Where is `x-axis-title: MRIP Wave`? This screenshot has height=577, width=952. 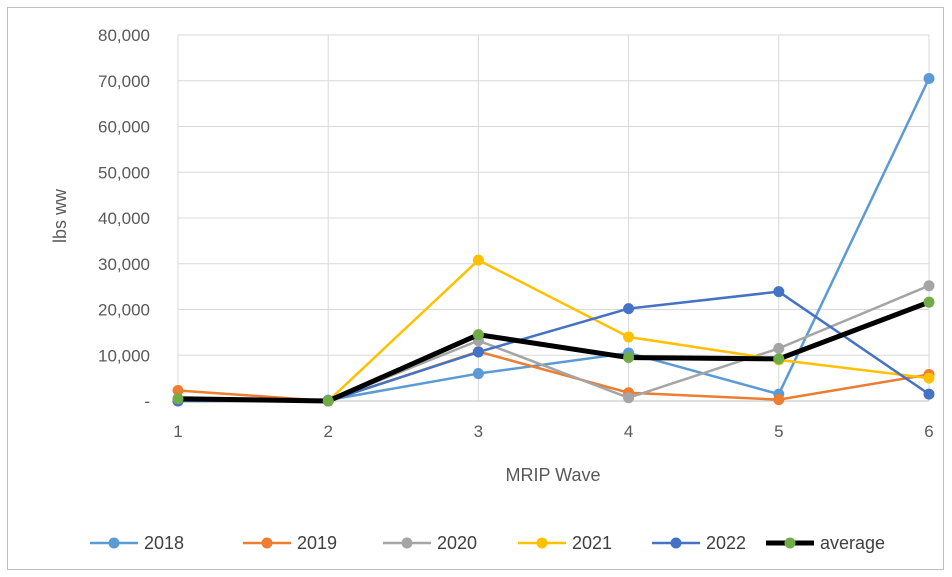 x-axis-title: MRIP Wave is located at coordinates (552, 475).